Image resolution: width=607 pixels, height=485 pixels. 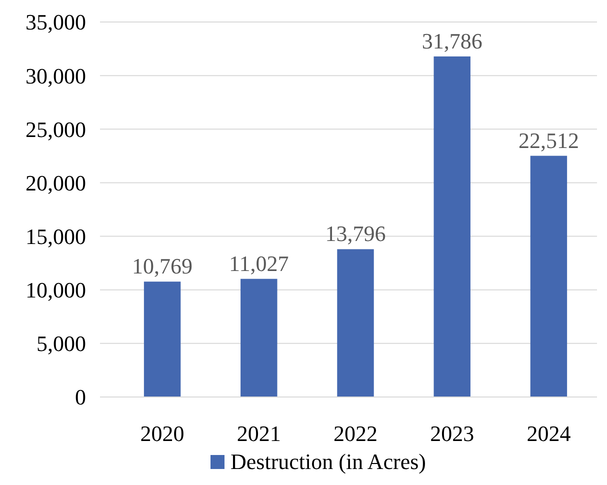 I want to click on data-label: 22,512, so click(x=548, y=140).